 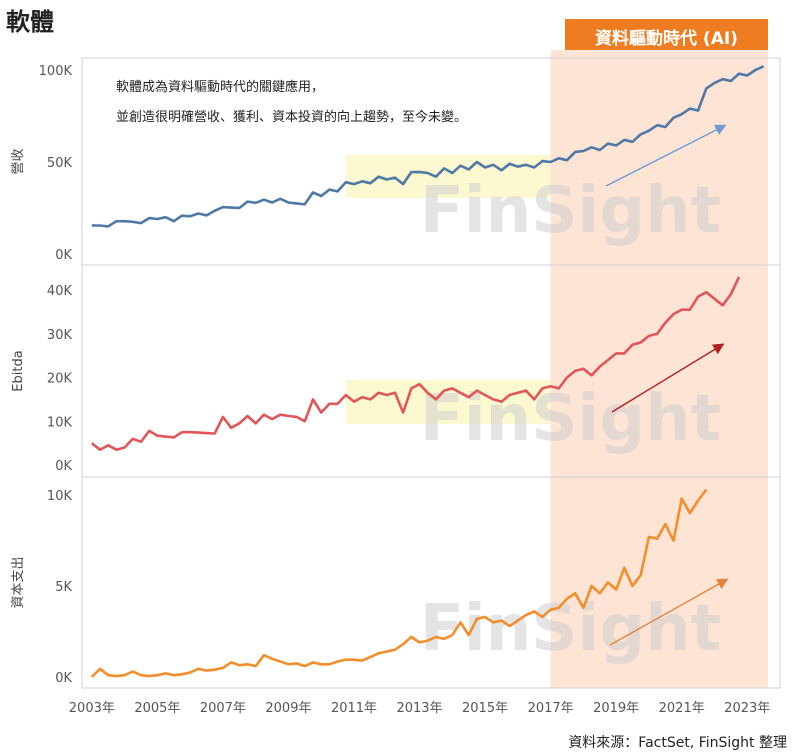 What do you see at coordinates (666, 155) in the screenshot?
I see `trend-arrow-revenue` at bounding box center [666, 155].